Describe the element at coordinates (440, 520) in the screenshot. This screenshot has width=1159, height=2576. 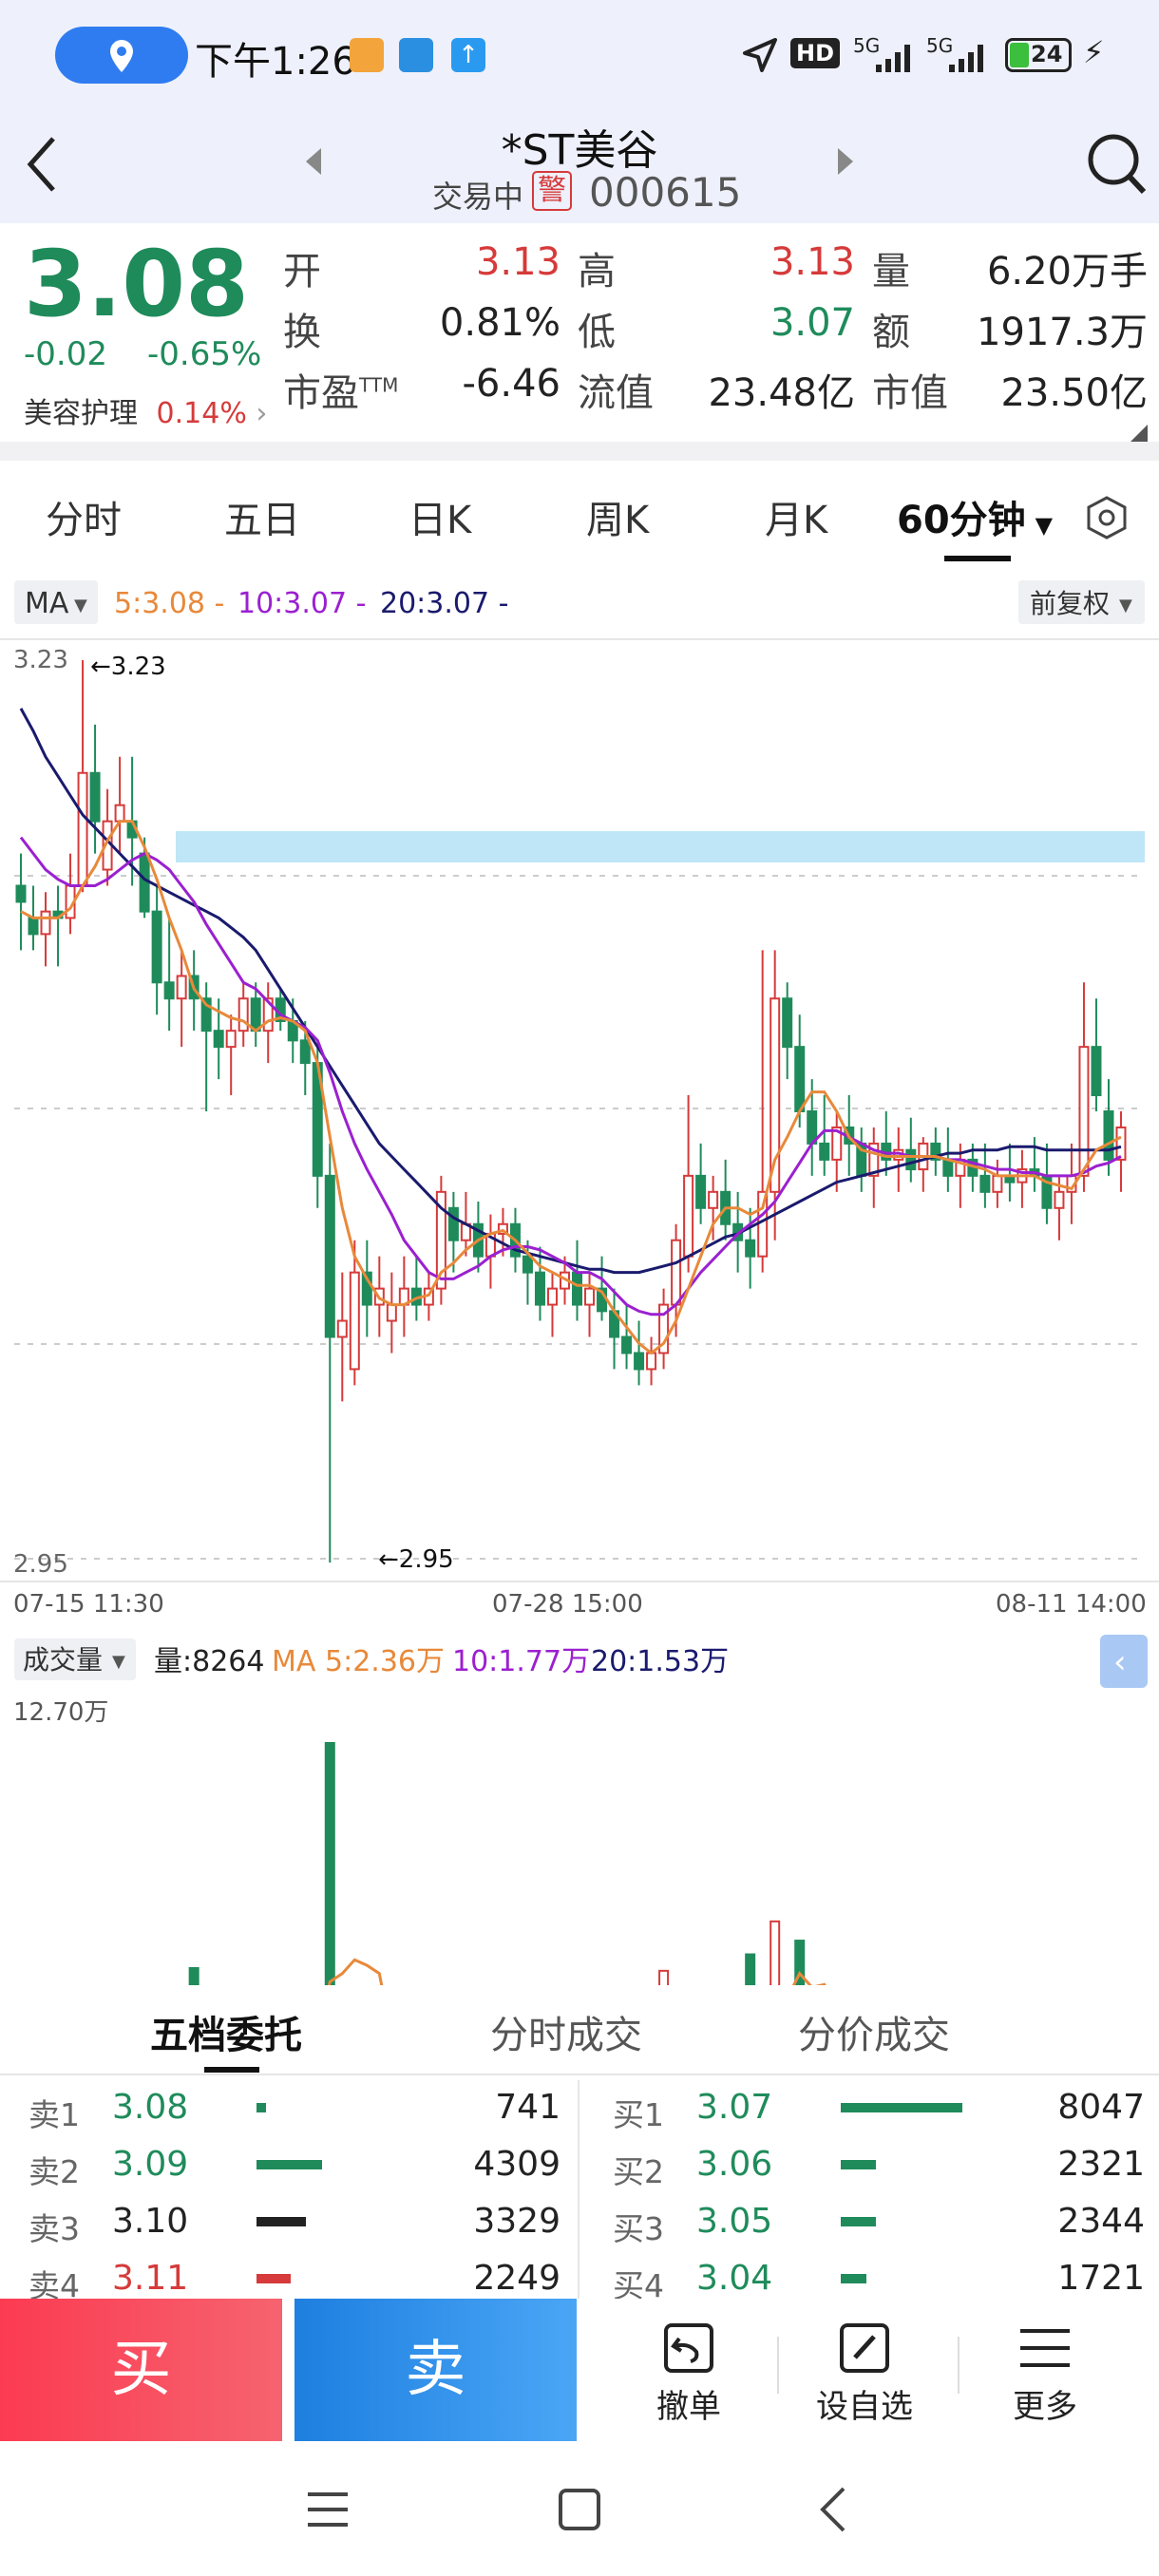
I see `tab-daily: 日K` at that location.